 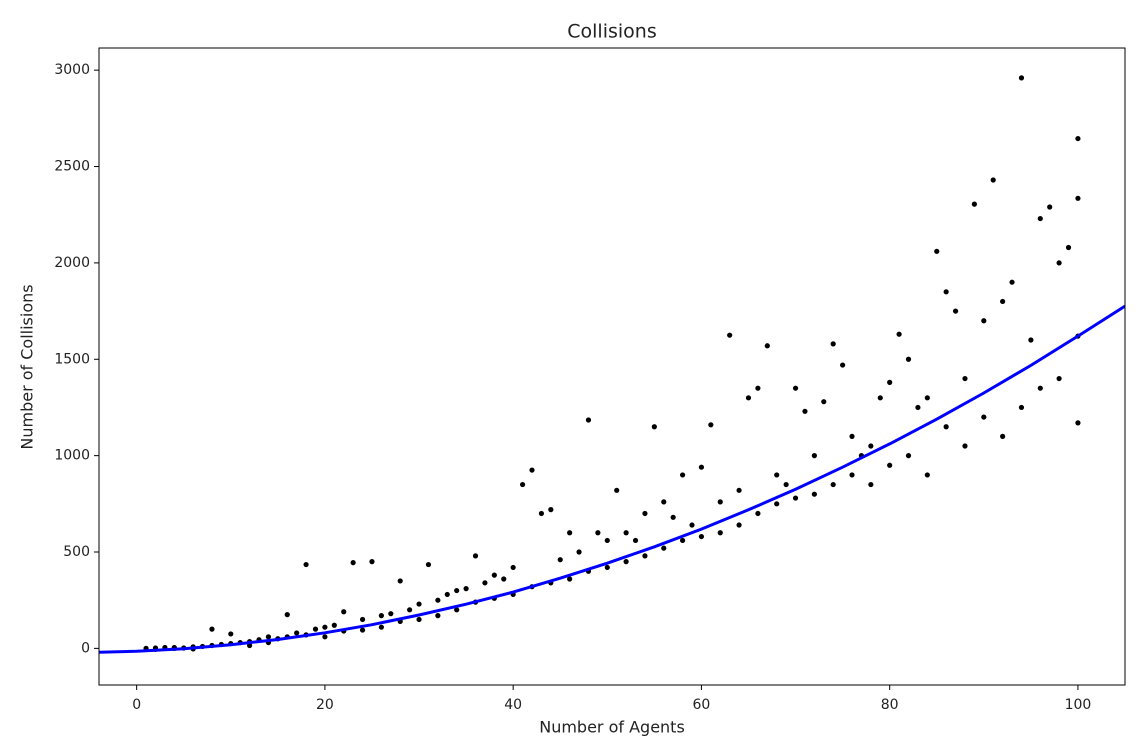 I want to click on y-tick-label: 3000, so click(x=72, y=70).